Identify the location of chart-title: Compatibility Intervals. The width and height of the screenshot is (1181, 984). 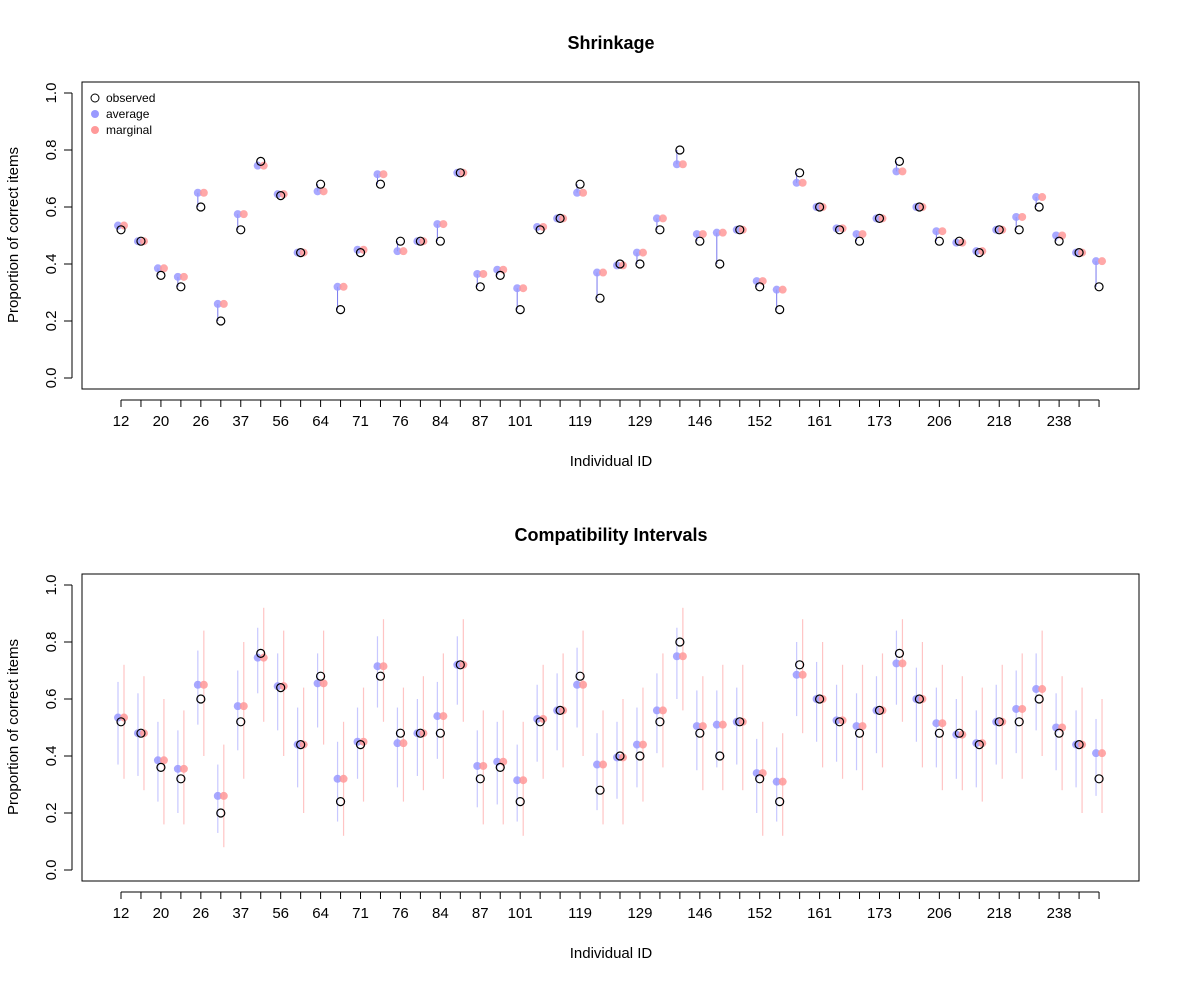
(610, 535).